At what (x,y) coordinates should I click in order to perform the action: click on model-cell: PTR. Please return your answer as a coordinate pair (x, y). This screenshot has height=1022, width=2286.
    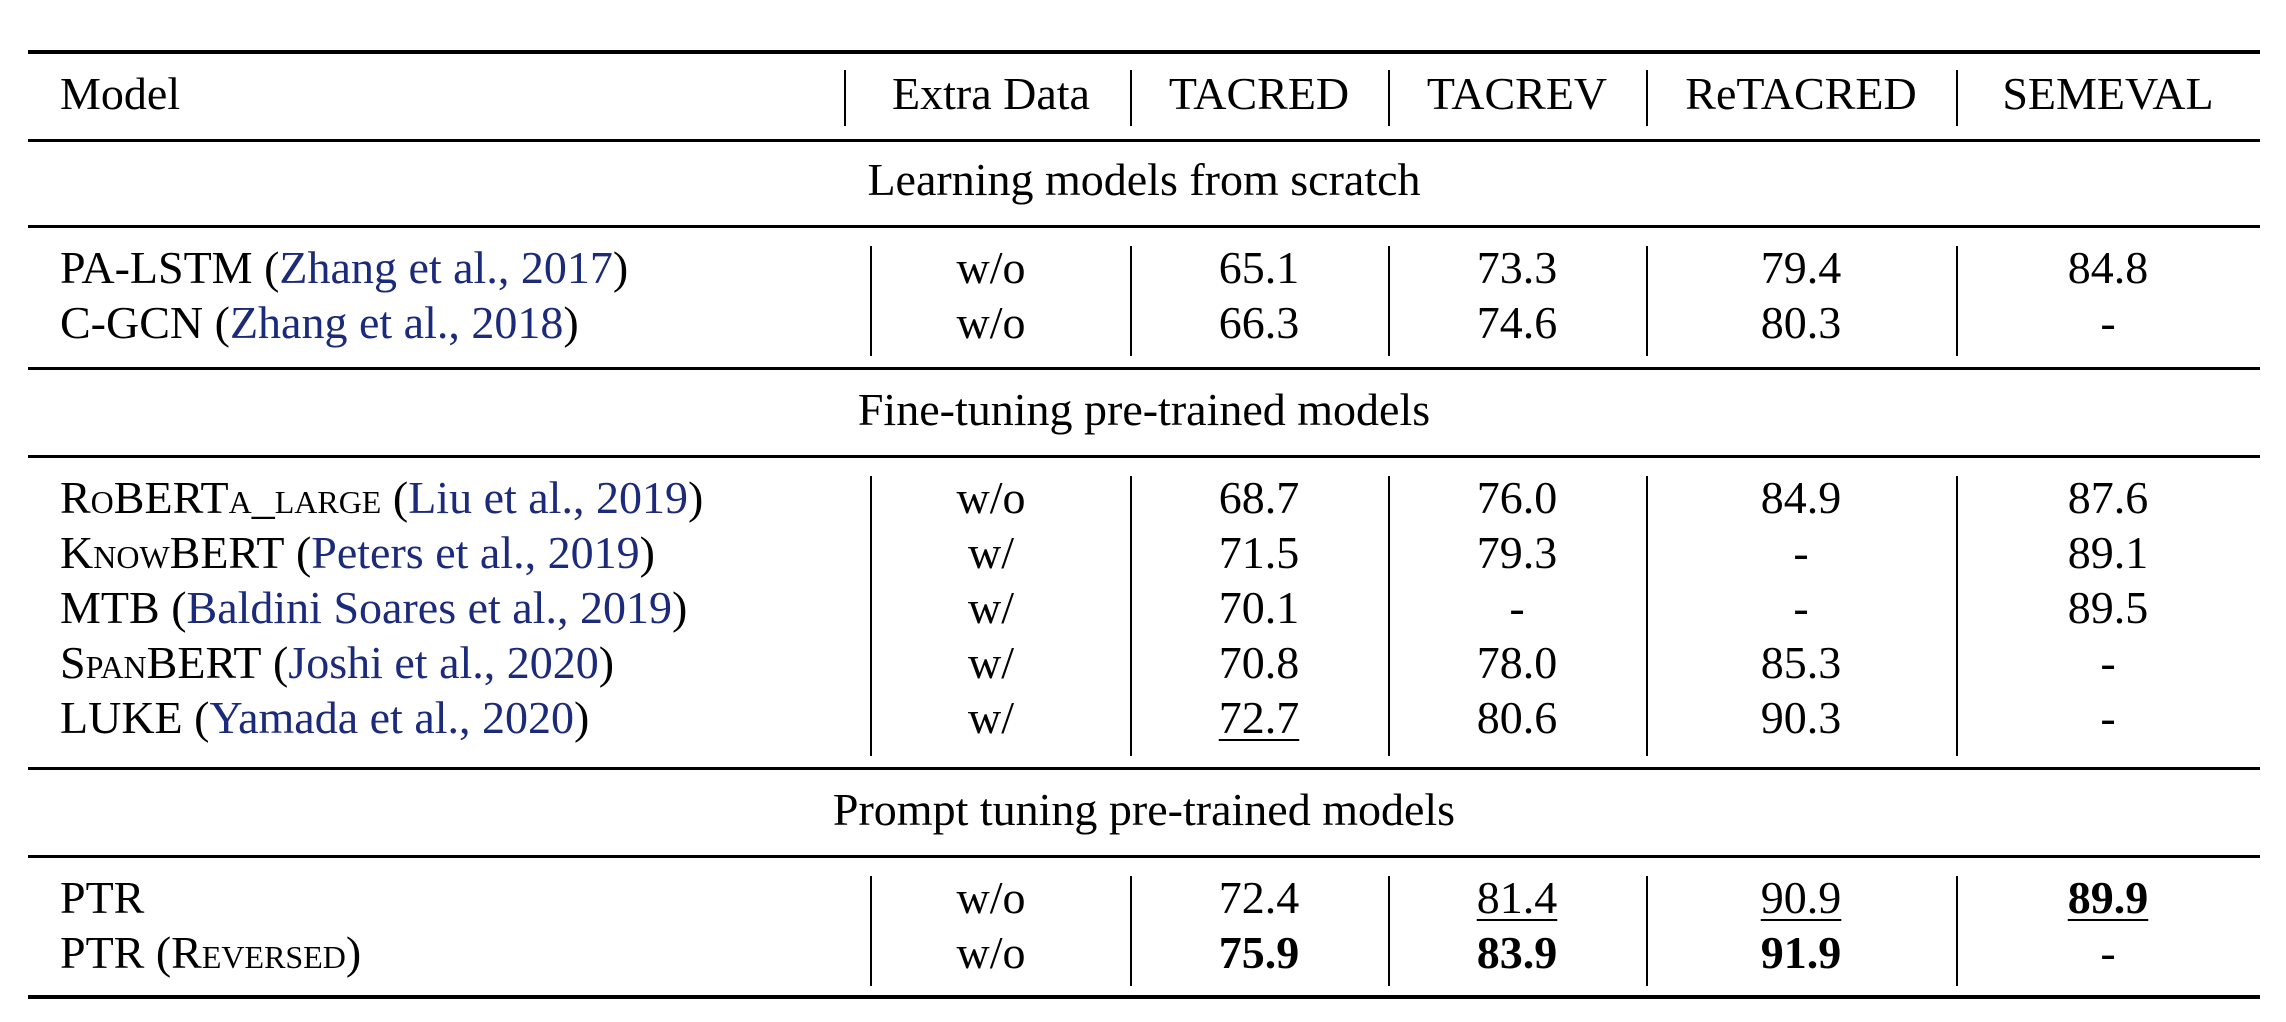
    Looking at the image, I should click on (102, 898).